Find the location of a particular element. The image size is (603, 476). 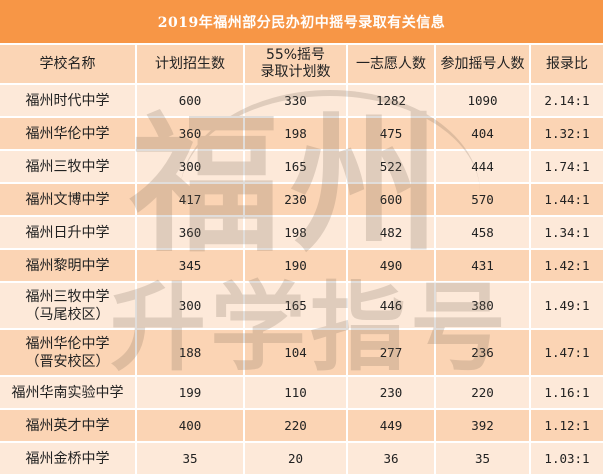

school-name-cell: 福州华南实验中学 is located at coordinates (68, 393).